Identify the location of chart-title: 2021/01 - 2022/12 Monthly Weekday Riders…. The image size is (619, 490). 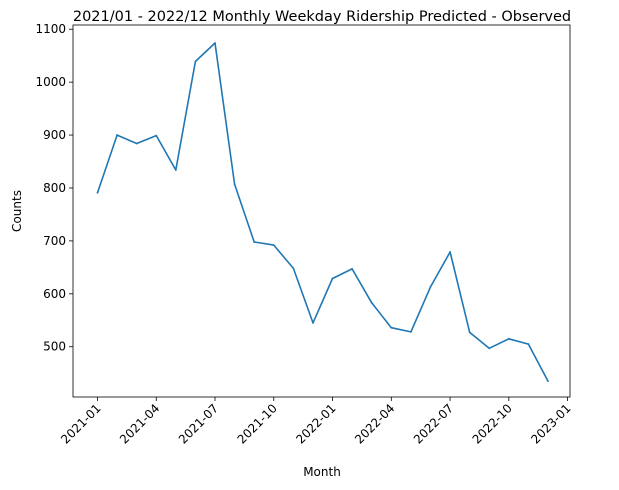
(322, 17).